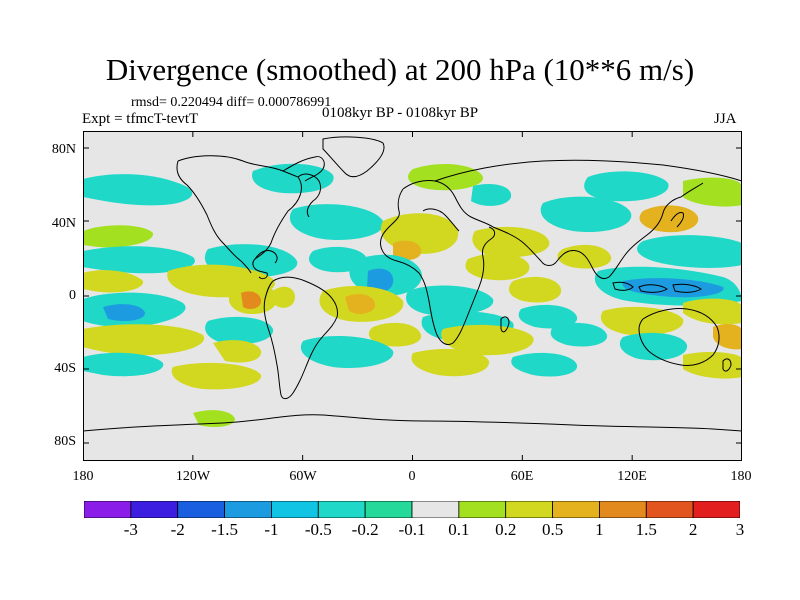  I want to click on colorbar-label: 0.5, so click(552, 529).